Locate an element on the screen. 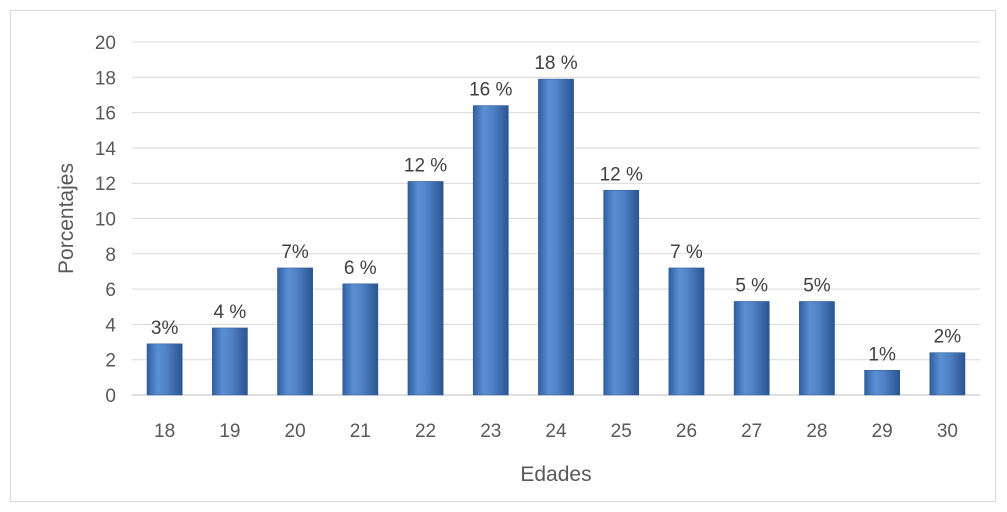 The height and width of the screenshot is (512, 1007). y-axis-ticks: 0 2 4 6 8 10 12 14 16 18 20 is located at coordinates (106, 220).